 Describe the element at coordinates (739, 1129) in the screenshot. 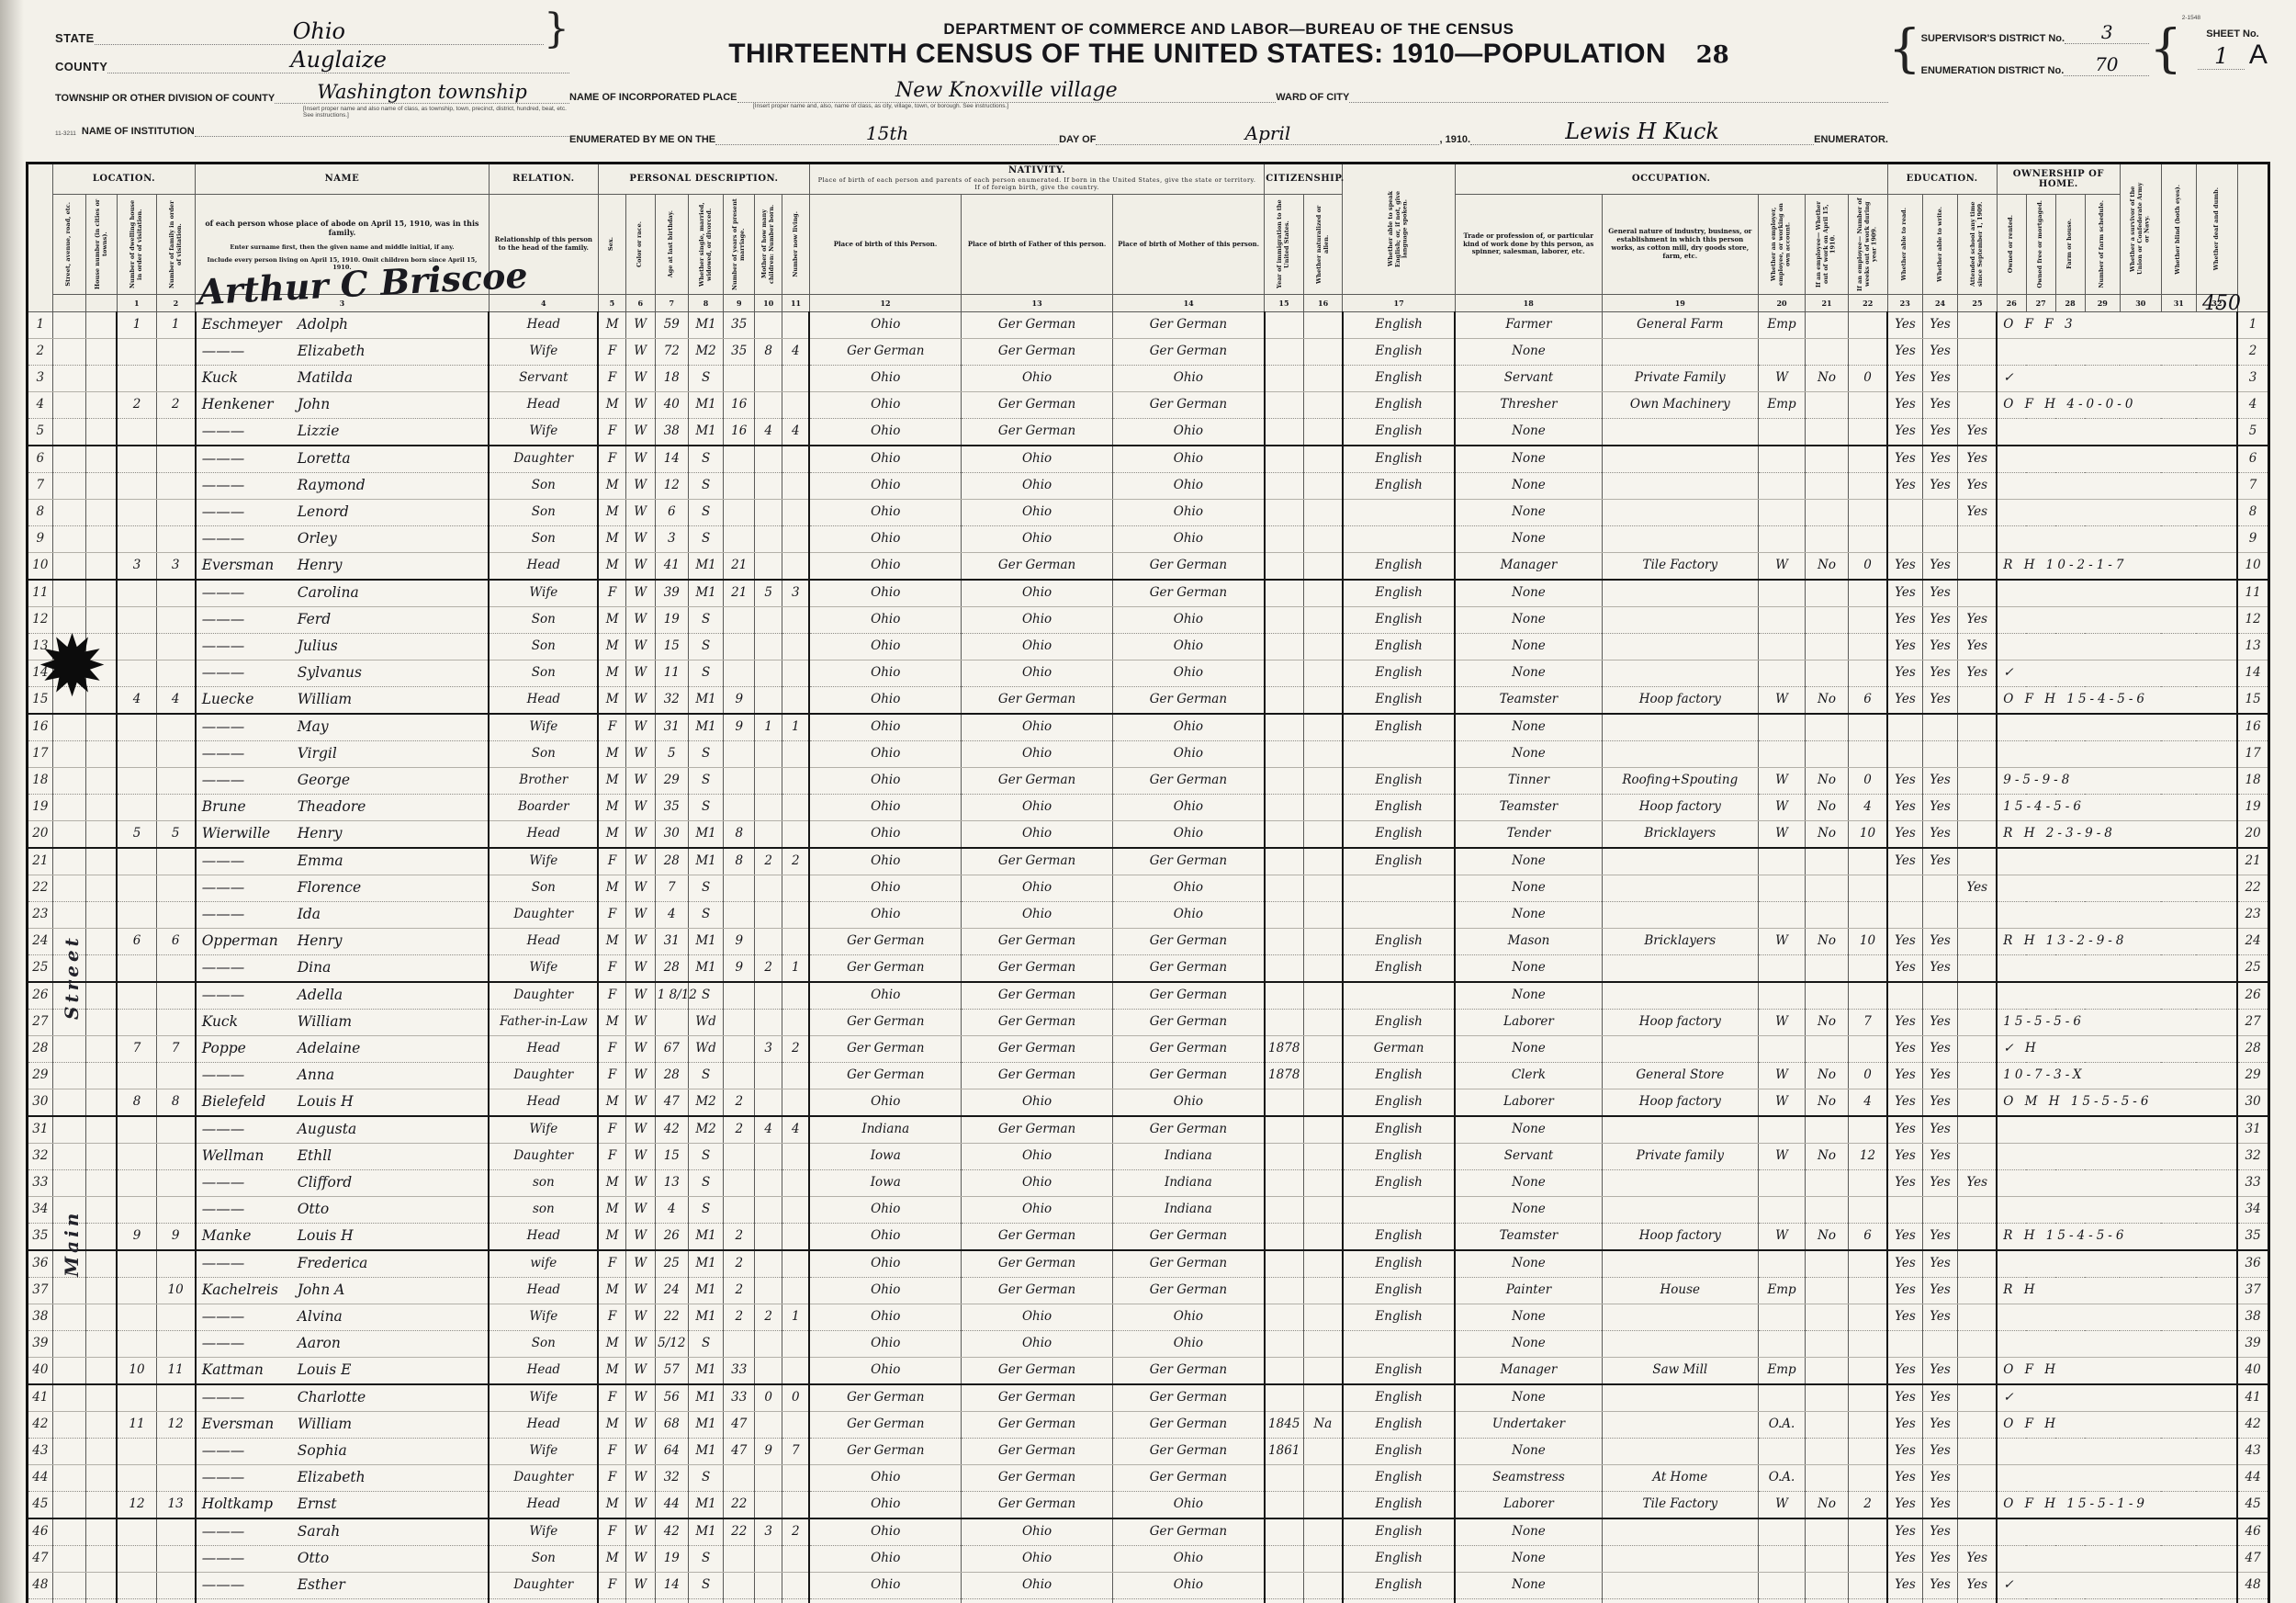

I see `cell-years-married: 2` at that location.